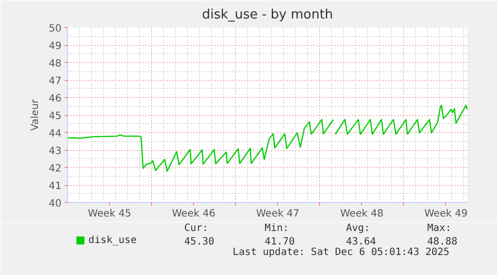 The image size is (497, 275). I want to click on y-tick-label: 49, so click(55, 46).